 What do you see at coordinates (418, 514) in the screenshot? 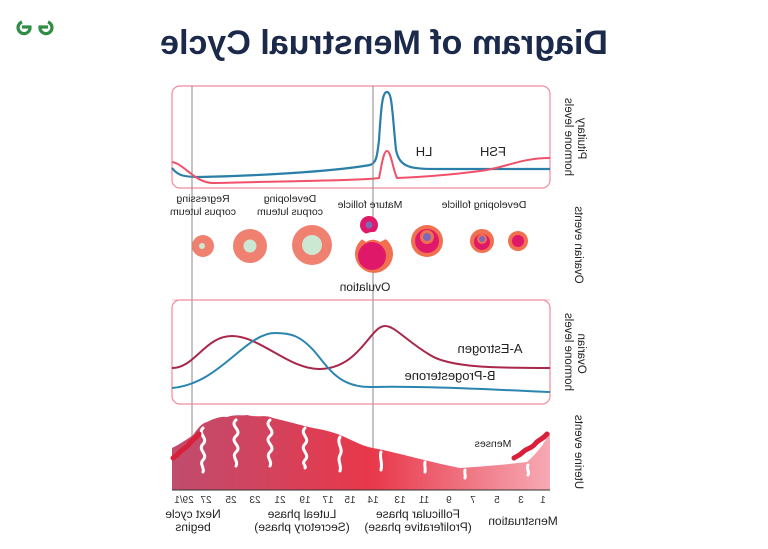
I see `follicular-label-1: Follicular phase` at bounding box center [418, 514].